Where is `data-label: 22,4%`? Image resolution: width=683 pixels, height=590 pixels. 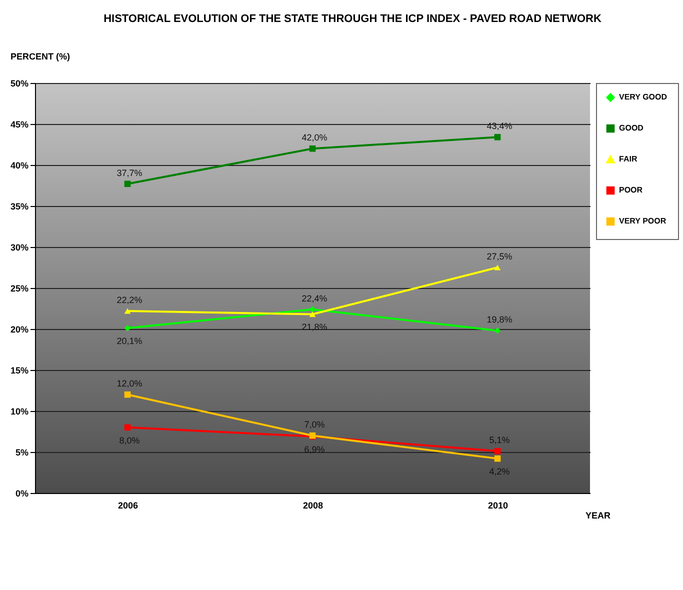
data-label: 22,4% is located at coordinates (315, 298).